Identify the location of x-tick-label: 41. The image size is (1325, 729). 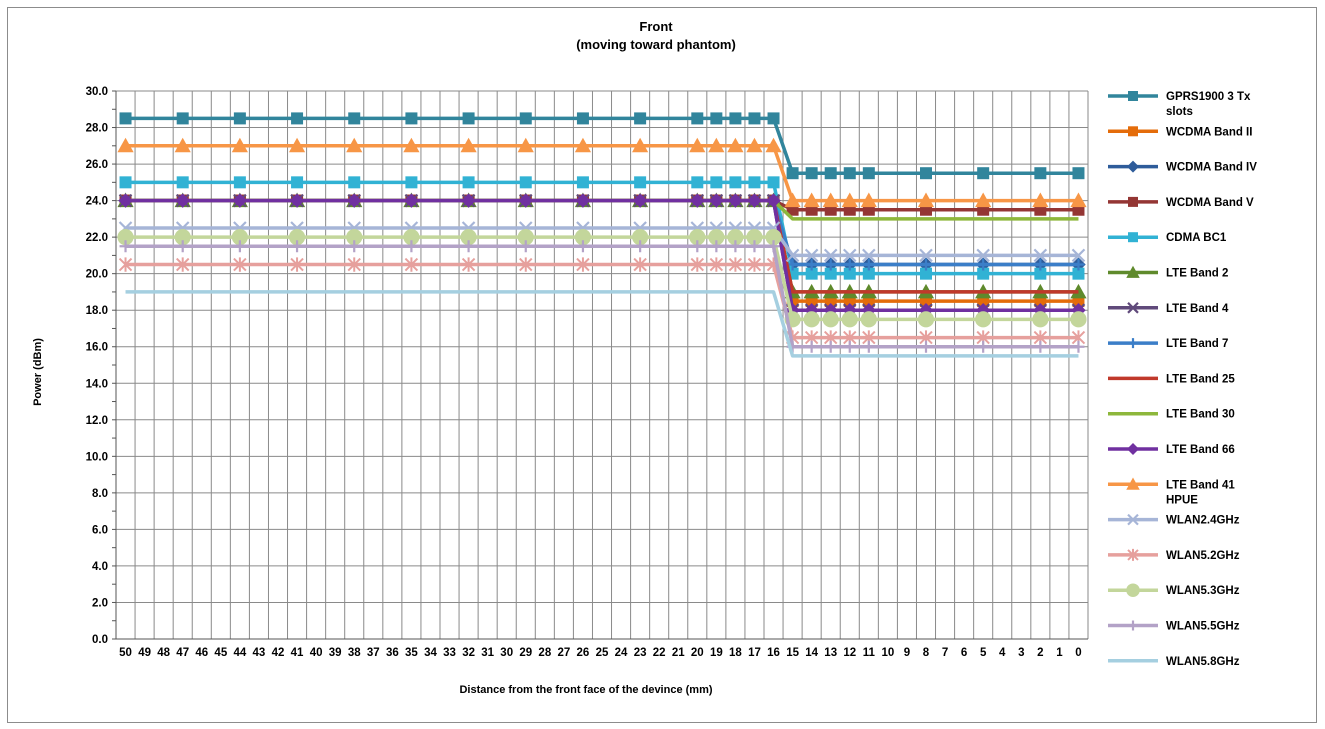
(297, 653).